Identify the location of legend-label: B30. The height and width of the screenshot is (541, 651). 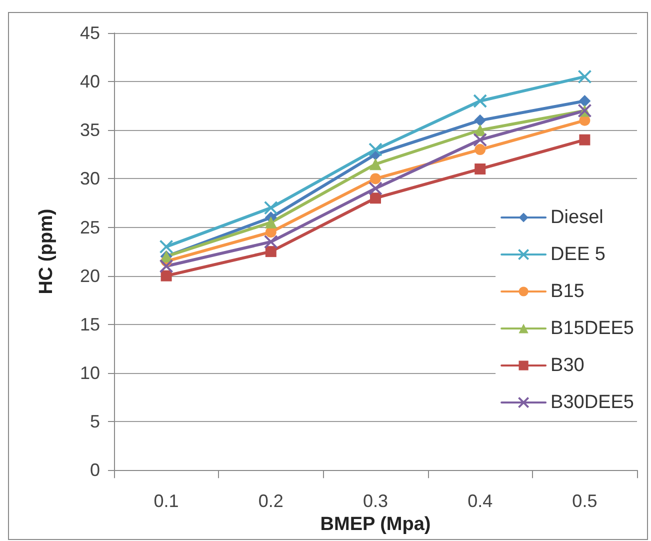
(567, 365).